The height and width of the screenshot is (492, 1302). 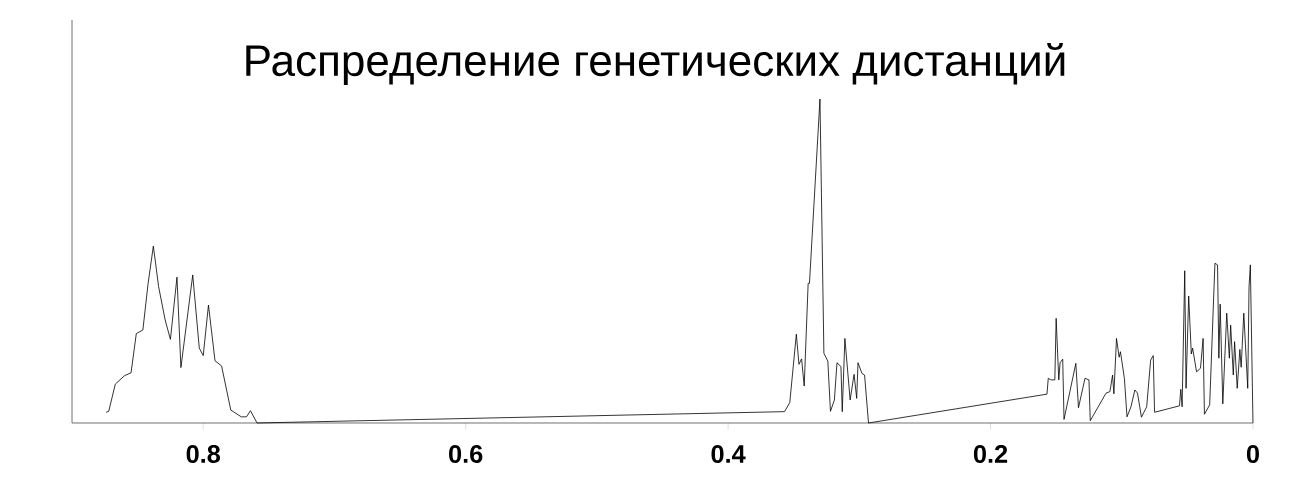 I want to click on chart-title: Распределение генетических дистанций, so click(x=655, y=64).